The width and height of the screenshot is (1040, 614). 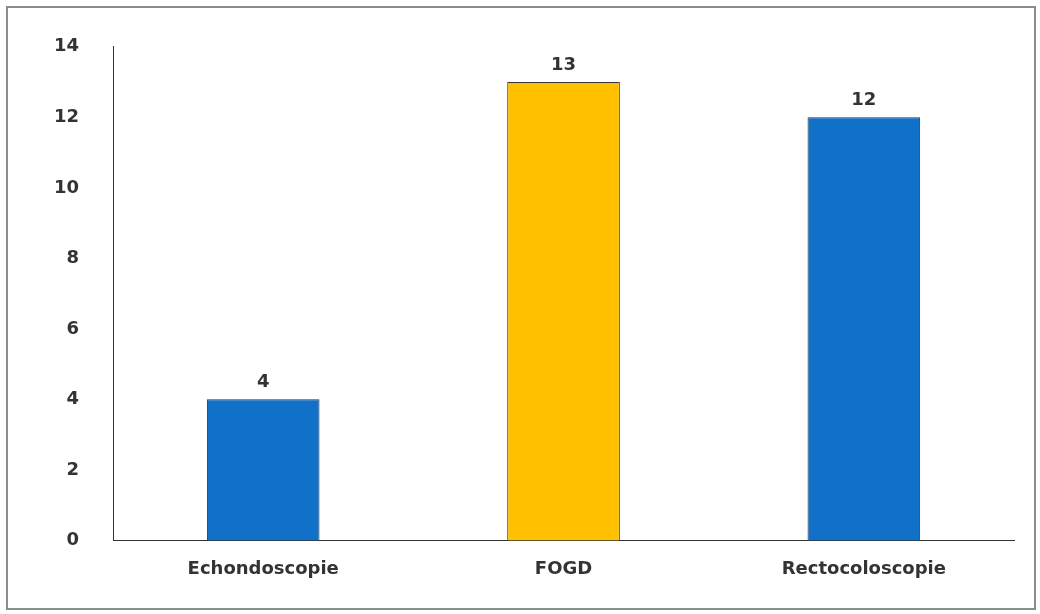 What do you see at coordinates (73, 539) in the screenshot?
I see `y-tick-label: 0` at bounding box center [73, 539].